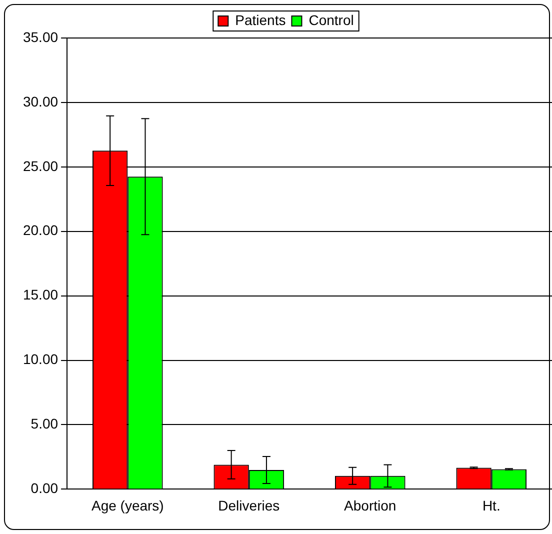 Image resolution: width=552 pixels, height=534 pixels. I want to click on x-tick-label: Deliveries, so click(249, 505).